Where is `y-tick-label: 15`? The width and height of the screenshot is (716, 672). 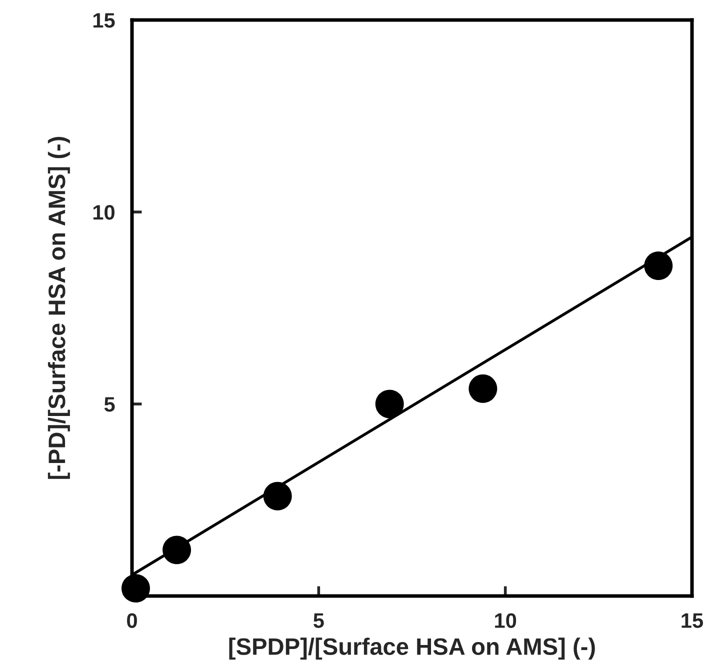
y-tick-label: 15 is located at coordinates (104, 20).